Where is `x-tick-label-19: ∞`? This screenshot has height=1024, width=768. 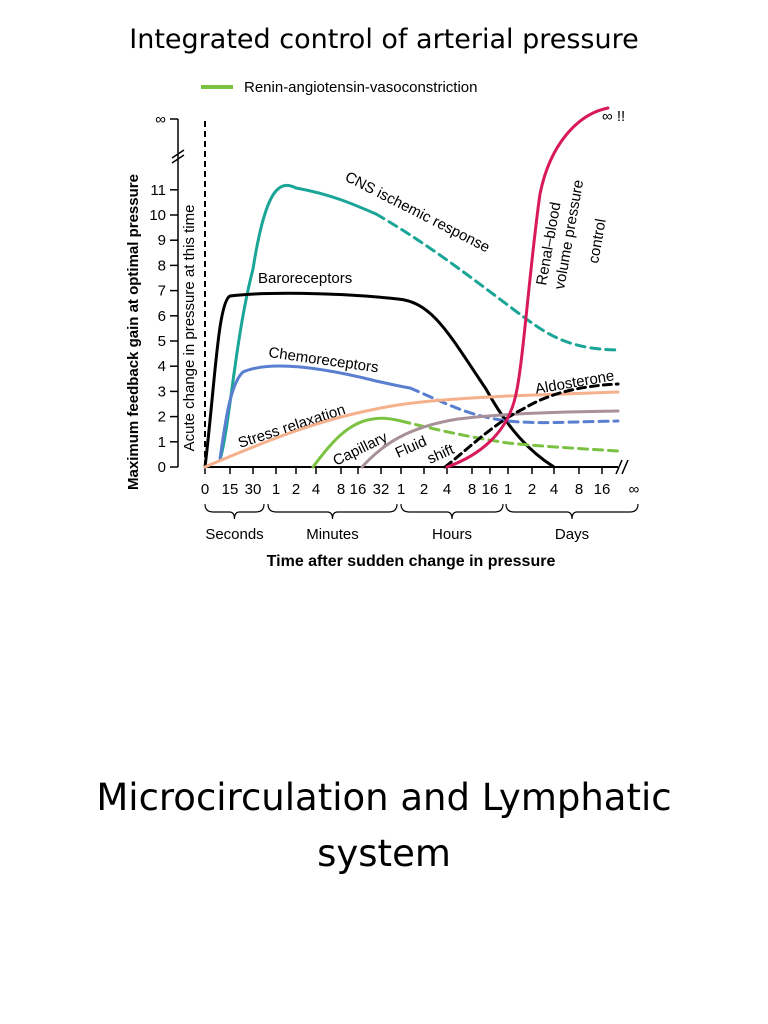 x-tick-label-19: ∞ is located at coordinates (634, 489).